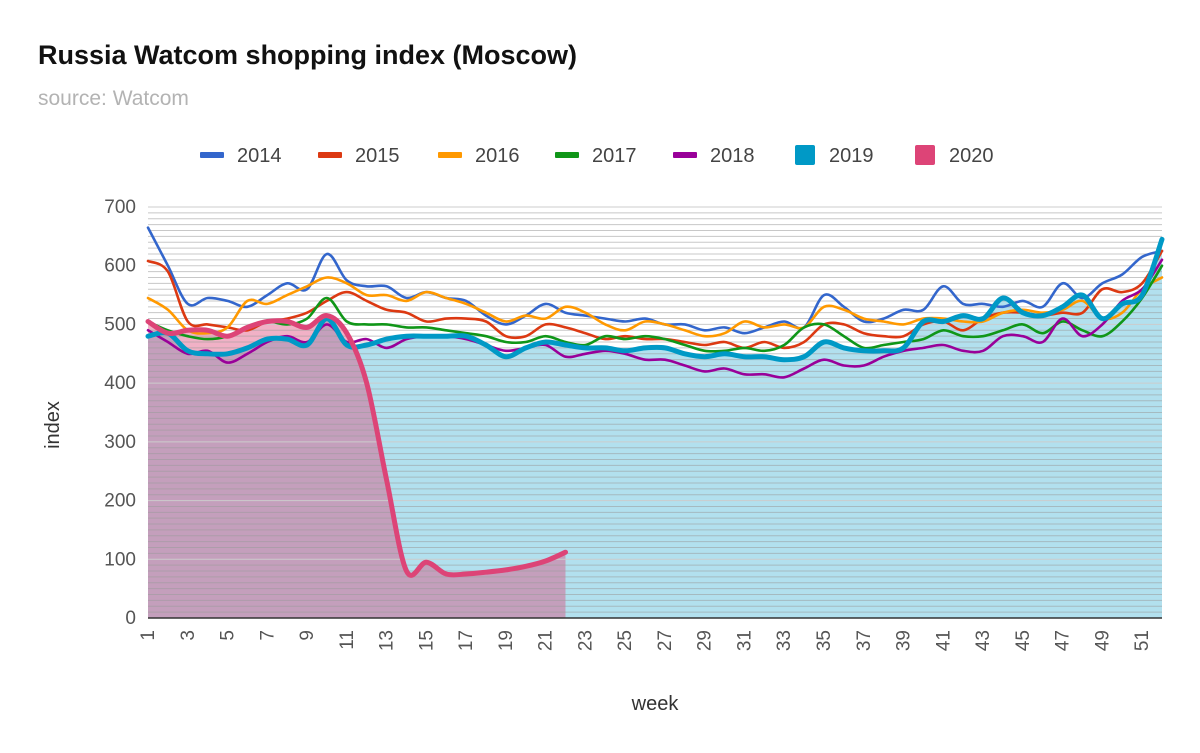  I want to click on x-tick-label: 39, so click(904, 640).